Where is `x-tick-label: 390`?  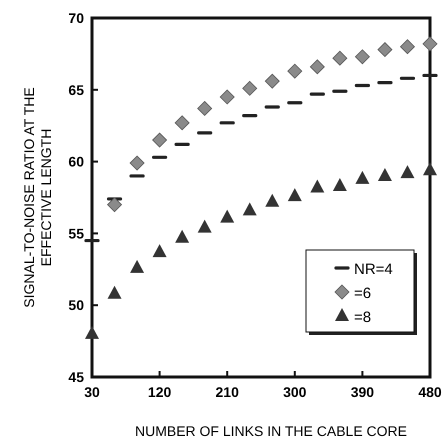
x-tick-label: 390 is located at coordinates (362, 392).